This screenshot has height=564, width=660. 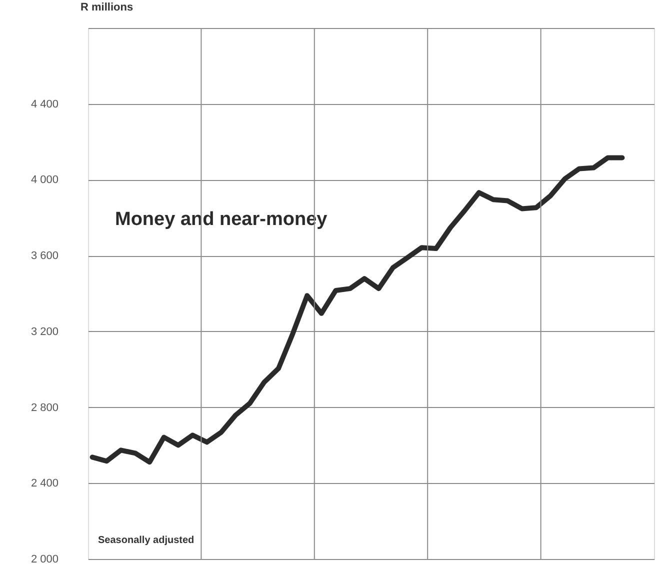 I want to click on y-tick-label: 2 400, so click(x=44, y=484).